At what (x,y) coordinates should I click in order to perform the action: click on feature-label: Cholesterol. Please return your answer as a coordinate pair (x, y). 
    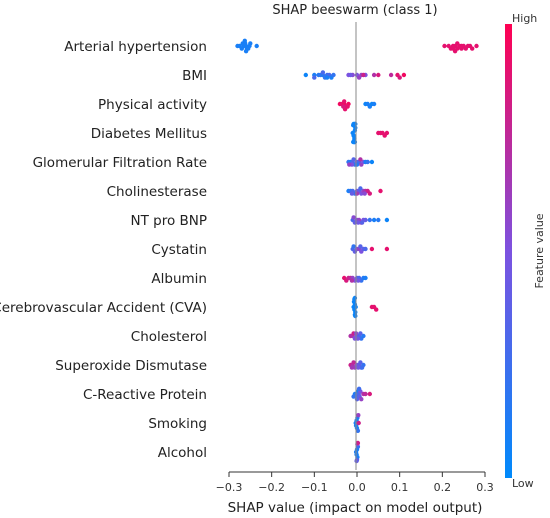
    Looking at the image, I should click on (169, 337).